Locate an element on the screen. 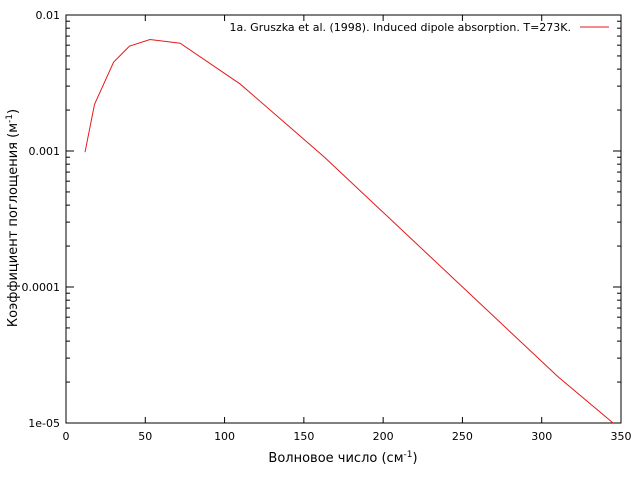 This screenshot has width=640, height=480. y-axis-title: Коэффициент поглощения (м-1) is located at coordinates (13, 218).